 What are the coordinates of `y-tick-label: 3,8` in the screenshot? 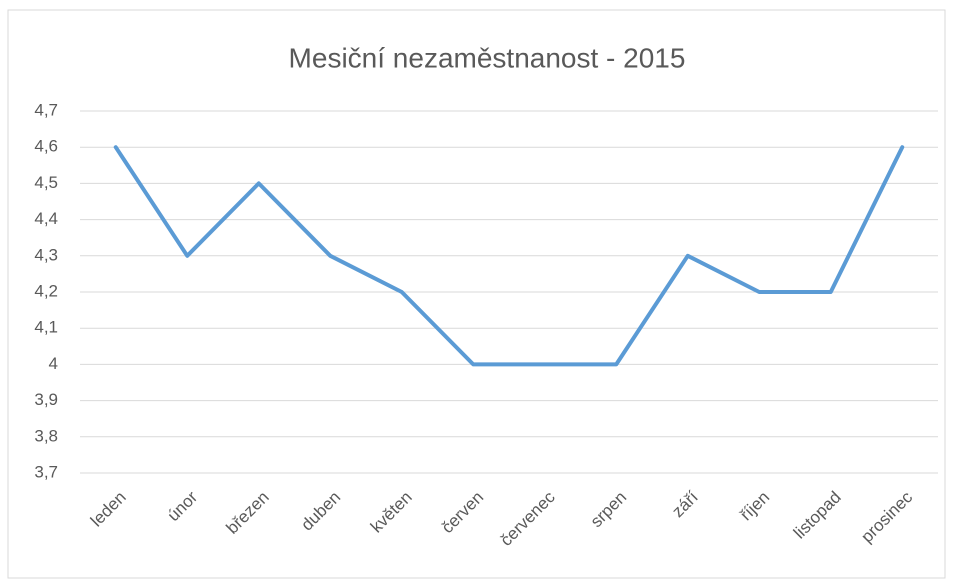 It's located at (46, 435).